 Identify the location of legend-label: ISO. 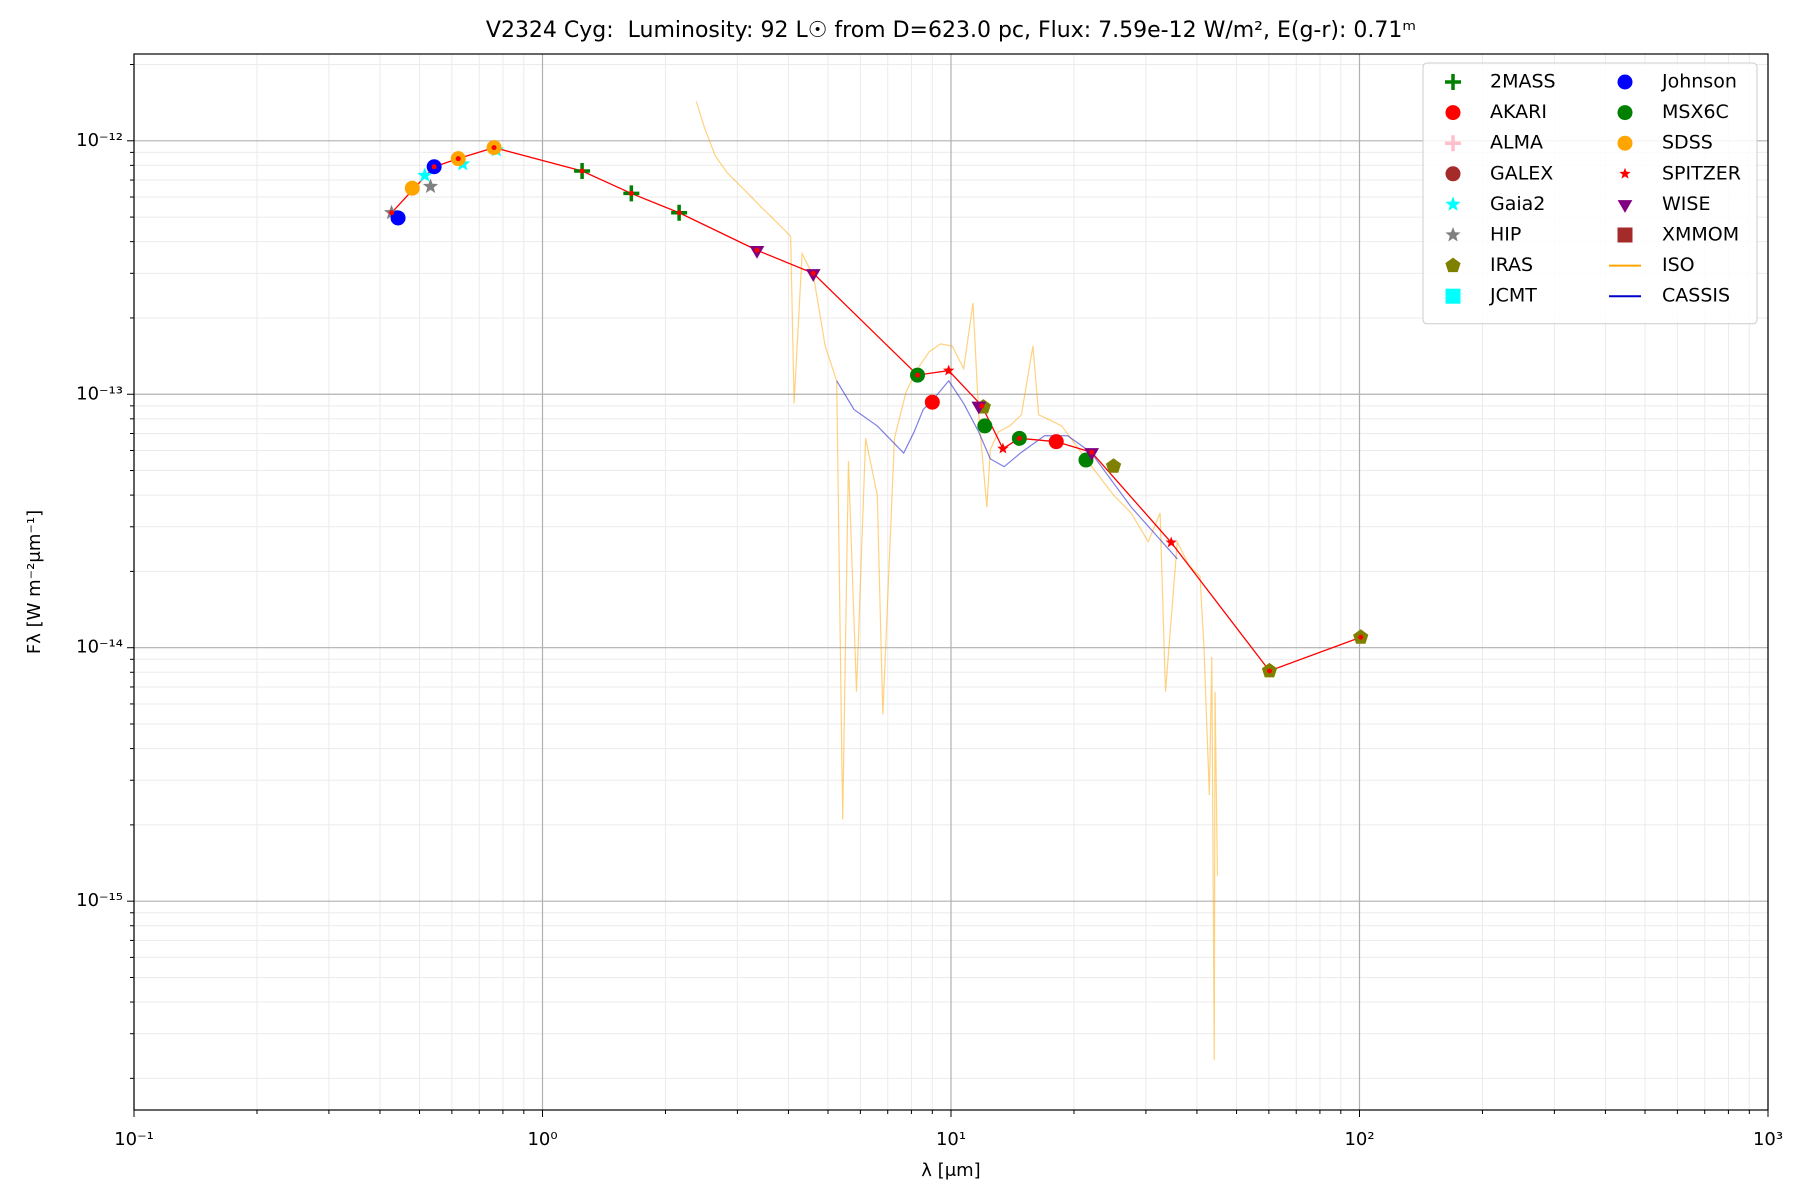
(1678, 265).